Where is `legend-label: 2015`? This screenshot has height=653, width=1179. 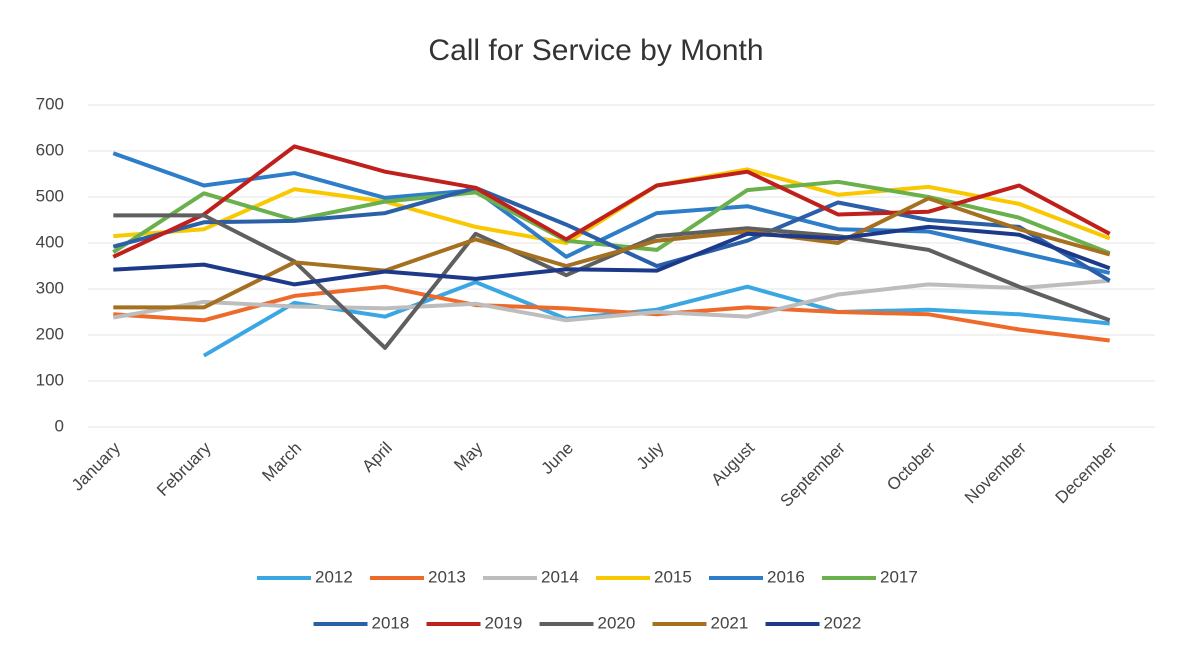 legend-label: 2015 is located at coordinates (673, 576).